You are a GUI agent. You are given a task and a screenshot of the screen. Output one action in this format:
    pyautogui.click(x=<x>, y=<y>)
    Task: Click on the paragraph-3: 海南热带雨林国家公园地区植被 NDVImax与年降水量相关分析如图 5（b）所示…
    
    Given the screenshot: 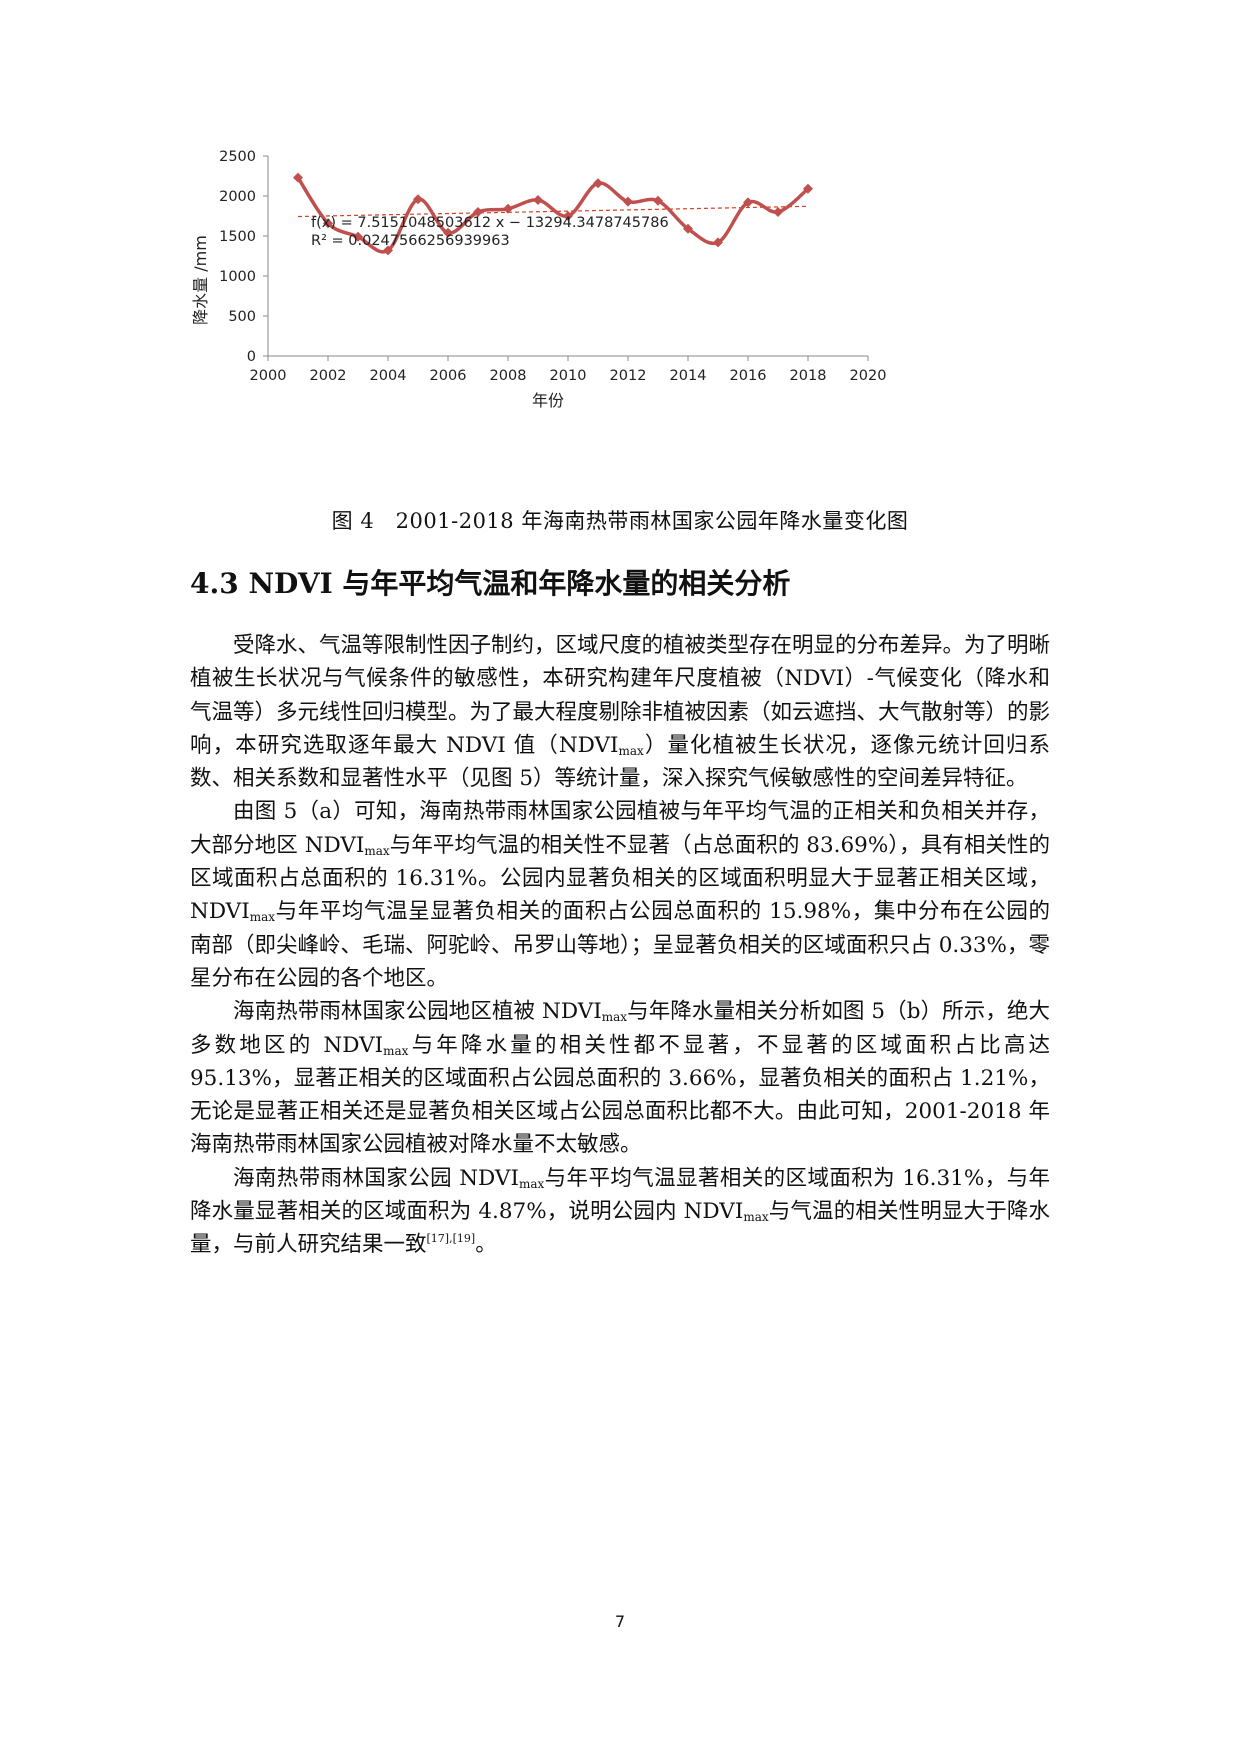 What is the action you would take?
    pyautogui.click(x=620, y=1078)
    